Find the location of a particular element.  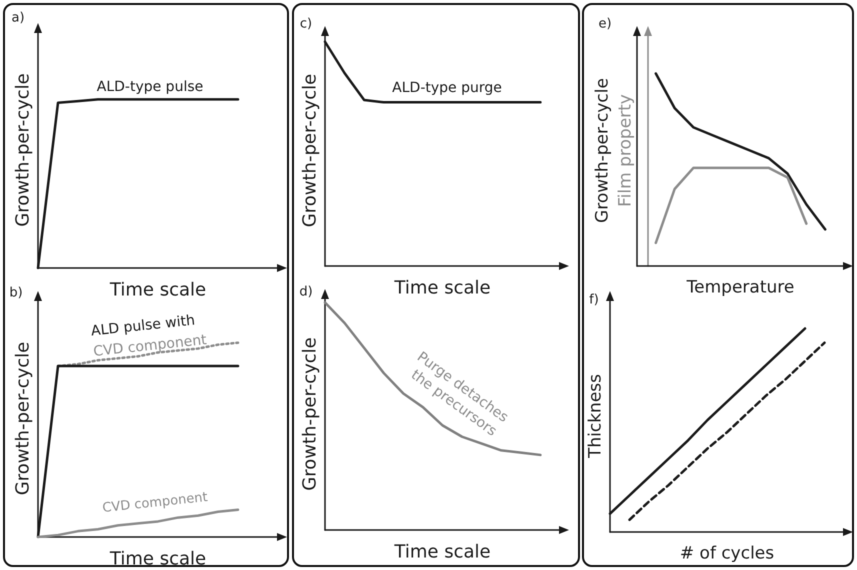

text: c) is located at coordinates (306, 24).